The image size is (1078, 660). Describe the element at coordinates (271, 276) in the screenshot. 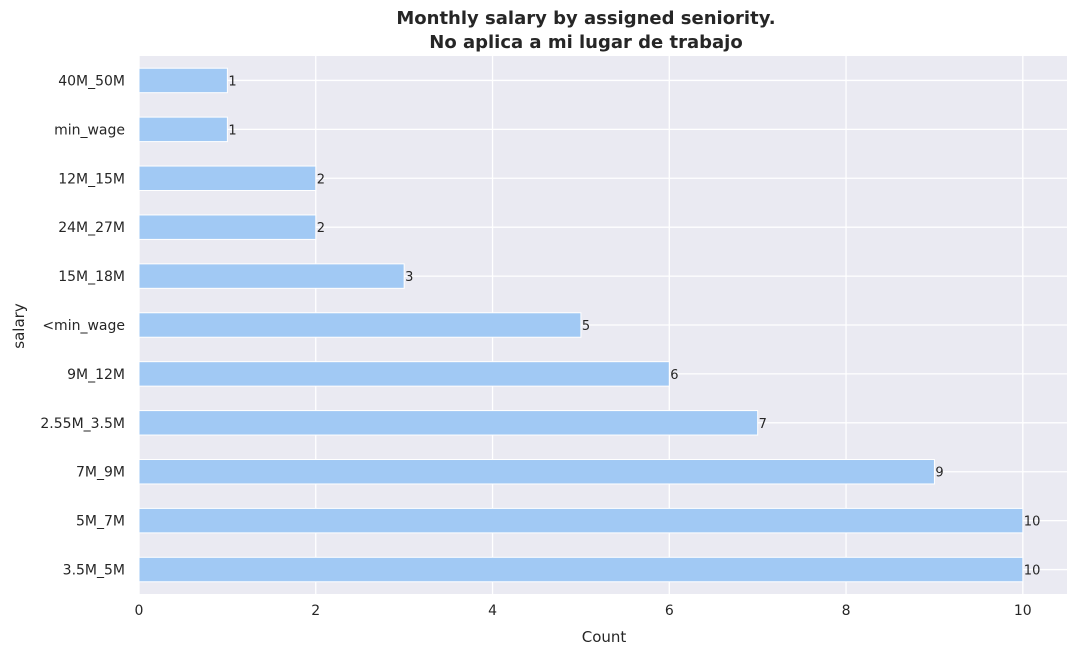

I see `bar-15M_18M` at that location.